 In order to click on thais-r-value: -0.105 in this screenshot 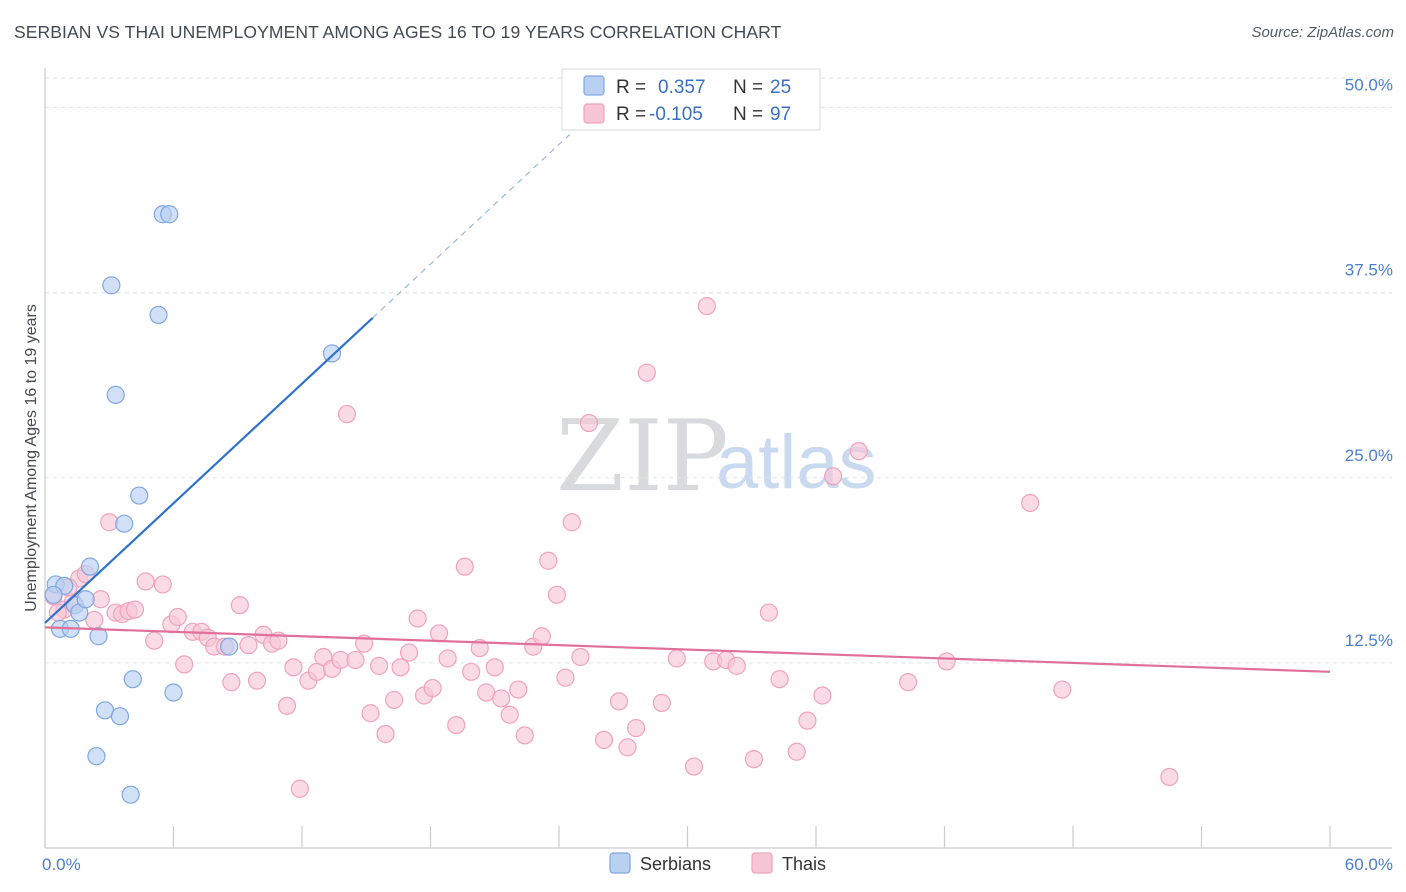, I will do `click(676, 114)`.